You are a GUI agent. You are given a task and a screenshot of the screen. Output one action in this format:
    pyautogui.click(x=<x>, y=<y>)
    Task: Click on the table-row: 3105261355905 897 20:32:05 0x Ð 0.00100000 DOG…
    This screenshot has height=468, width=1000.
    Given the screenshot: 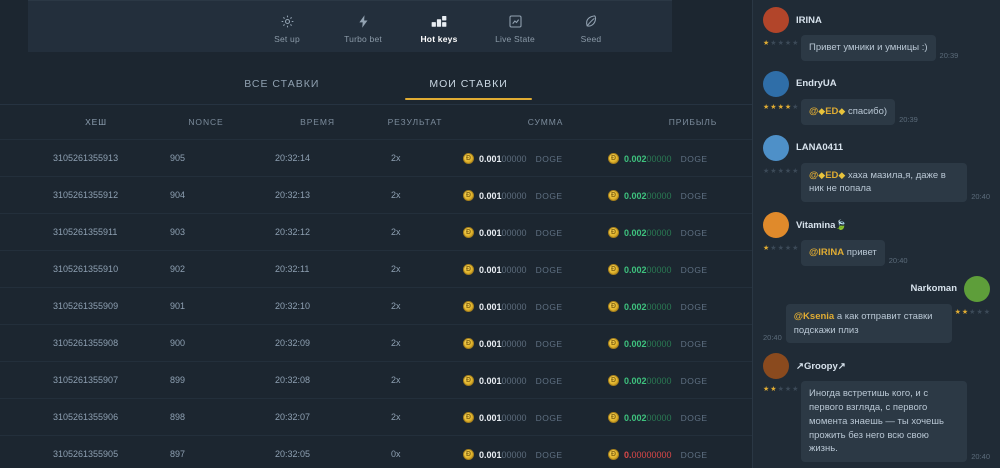 What is the action you would take?
    pyautogui.click(x=376, y=452)
    